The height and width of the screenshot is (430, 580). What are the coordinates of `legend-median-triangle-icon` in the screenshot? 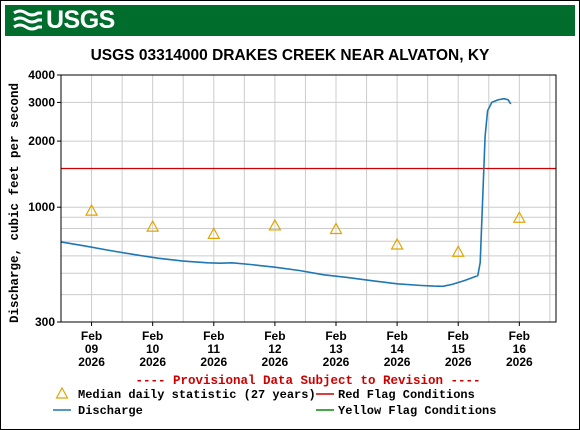 It's located at (62, 392).